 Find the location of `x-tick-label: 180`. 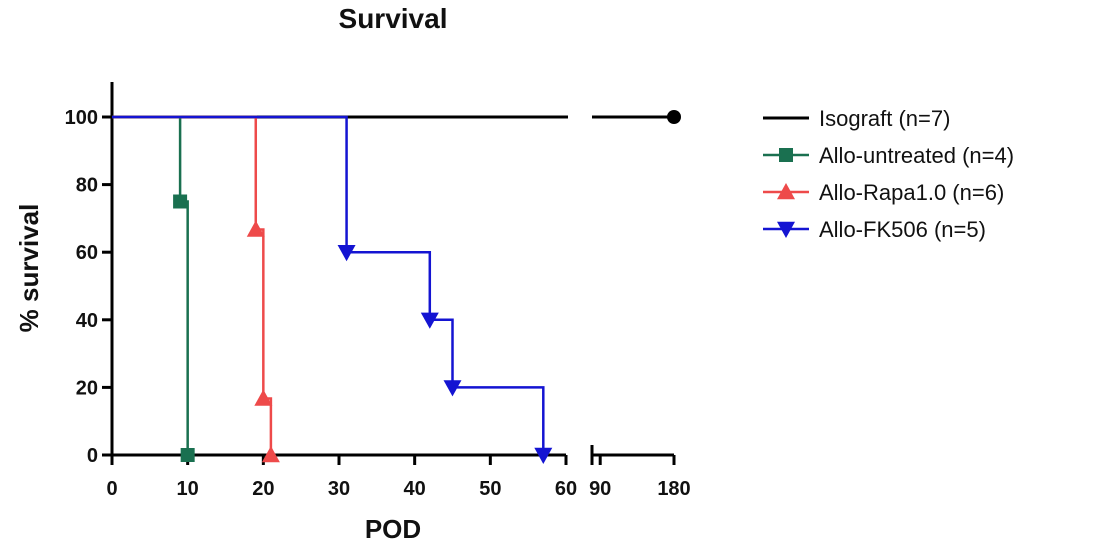

x-tick-label: 180 is located at coordinates (673, 489).